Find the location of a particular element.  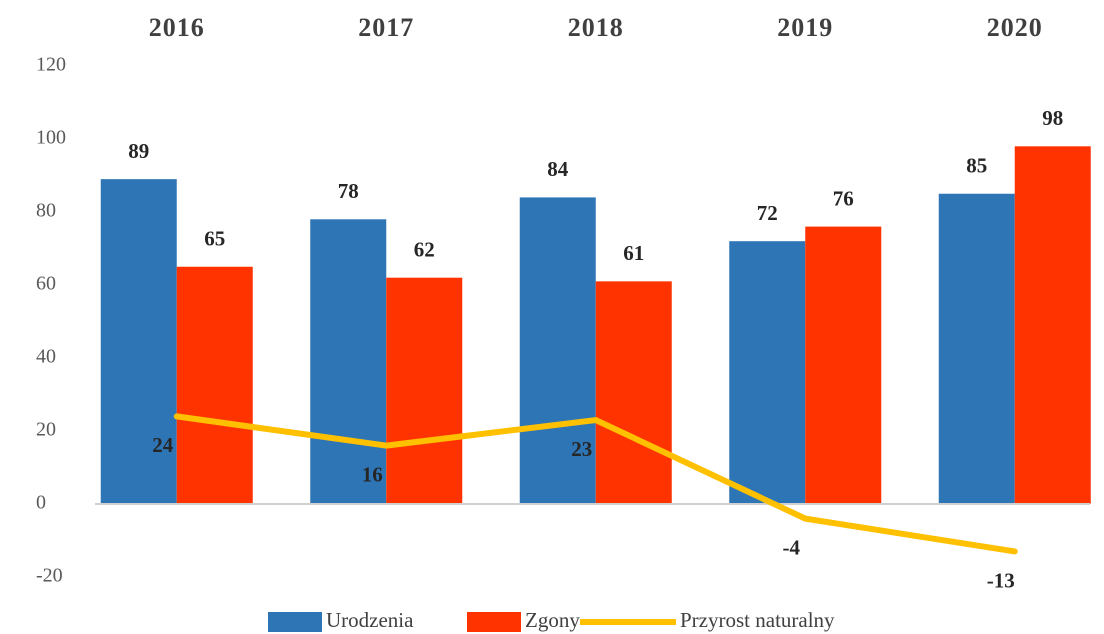

legend-label: Zgony is located at coordinates (552, 620).